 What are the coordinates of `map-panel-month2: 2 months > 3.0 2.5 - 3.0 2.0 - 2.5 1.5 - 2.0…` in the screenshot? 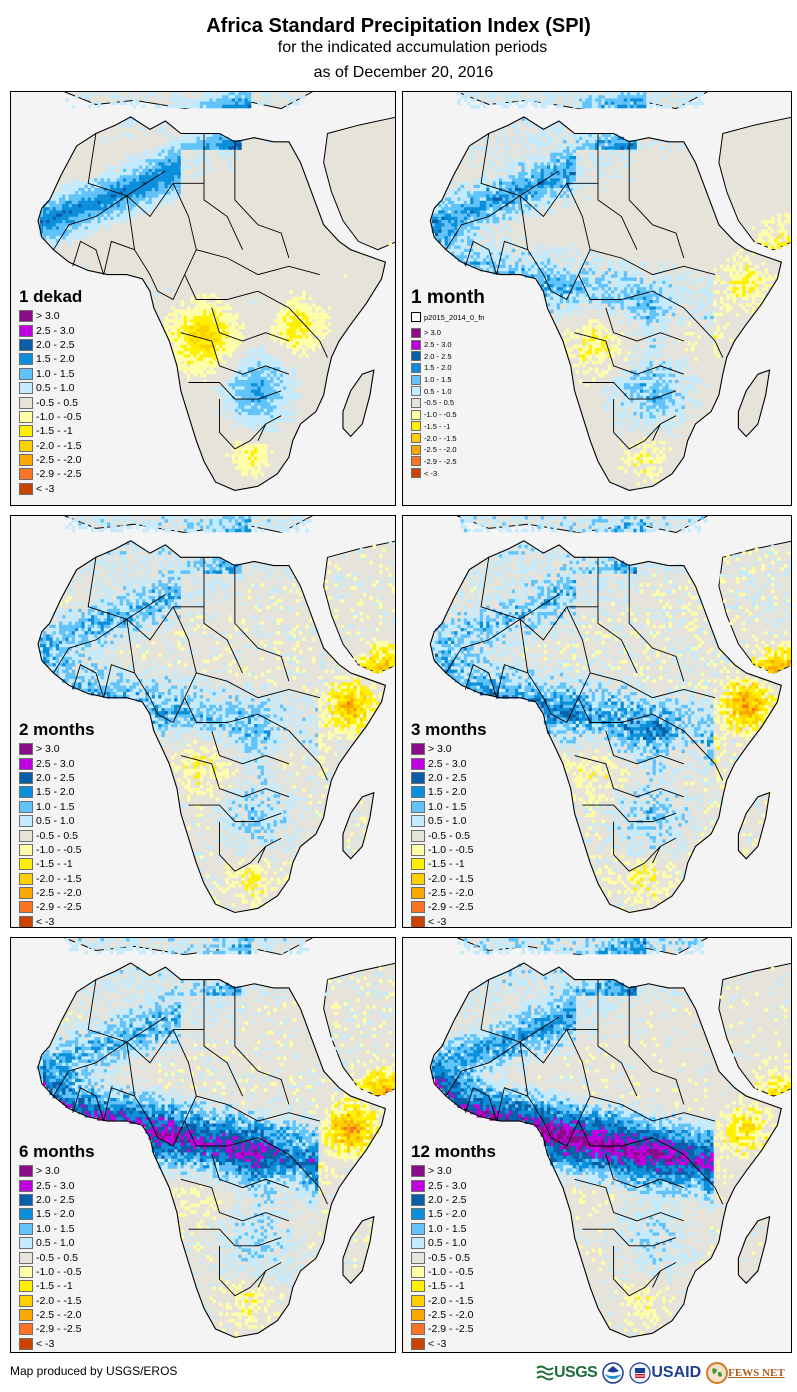 It's located at (203, 721).